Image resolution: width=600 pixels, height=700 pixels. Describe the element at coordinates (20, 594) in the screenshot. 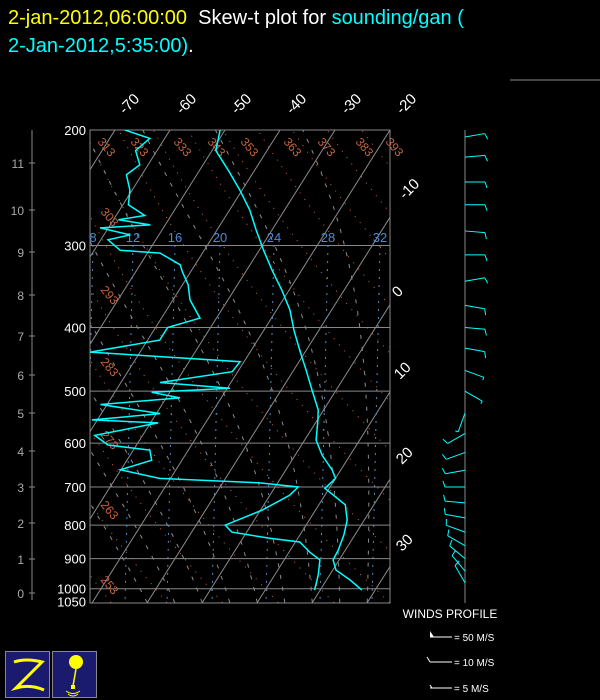

I see `height-tick-label: 0` at that location.